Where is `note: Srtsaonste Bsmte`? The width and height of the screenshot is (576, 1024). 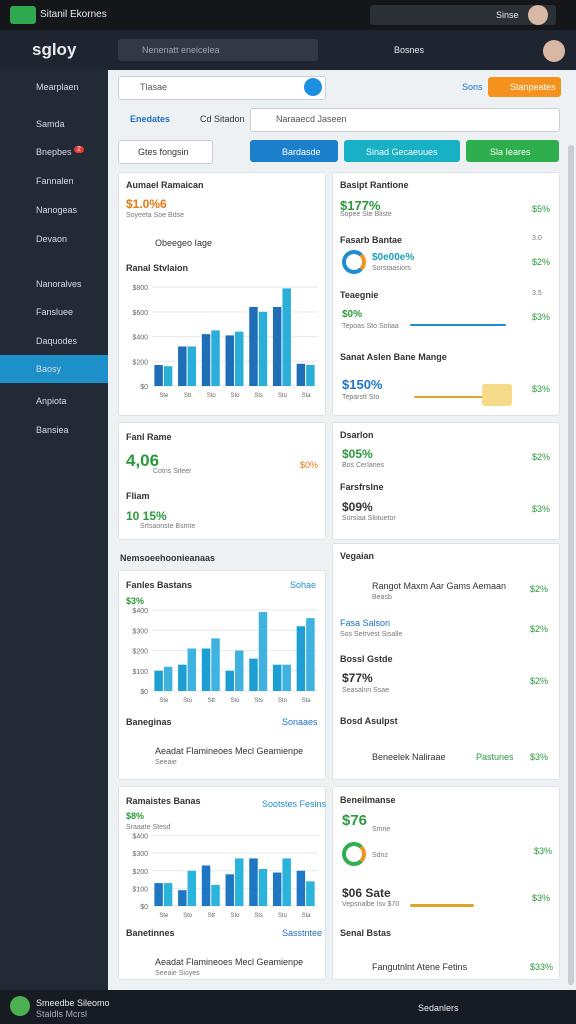
note: Srtsaonste Bsmte is located at coordinates (168, 526).